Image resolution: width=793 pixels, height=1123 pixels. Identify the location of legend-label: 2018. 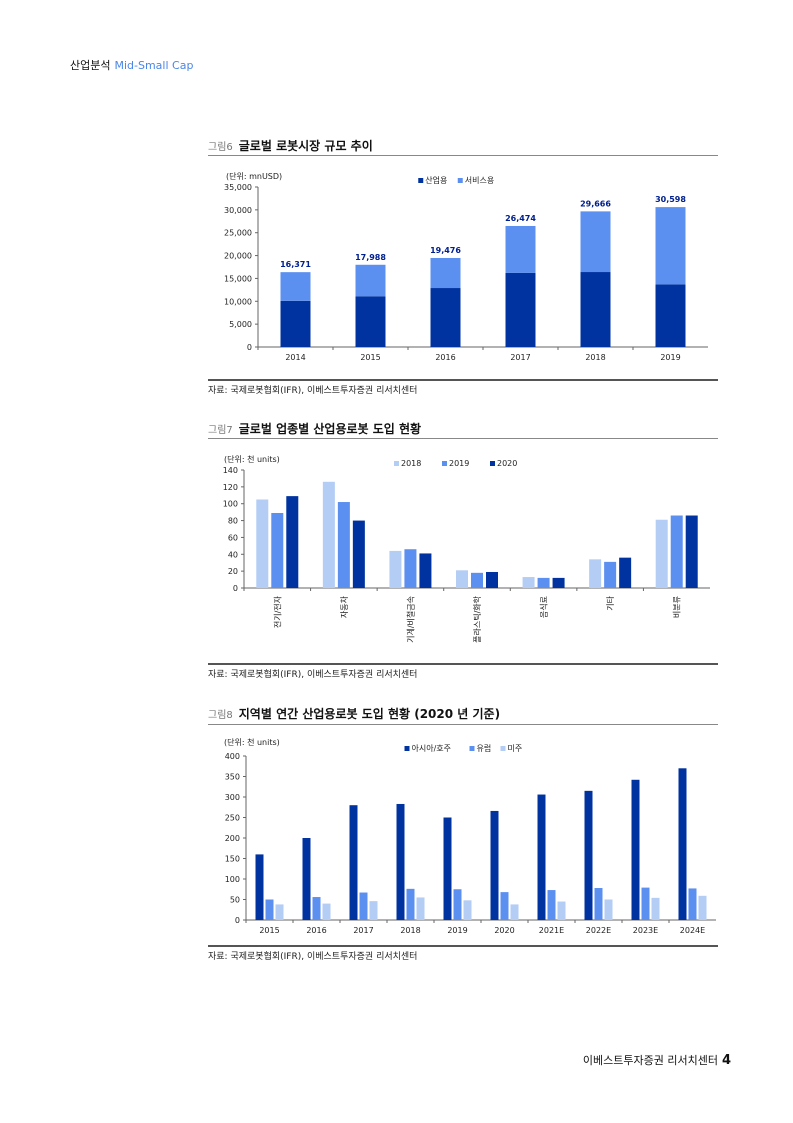
(411, 463).